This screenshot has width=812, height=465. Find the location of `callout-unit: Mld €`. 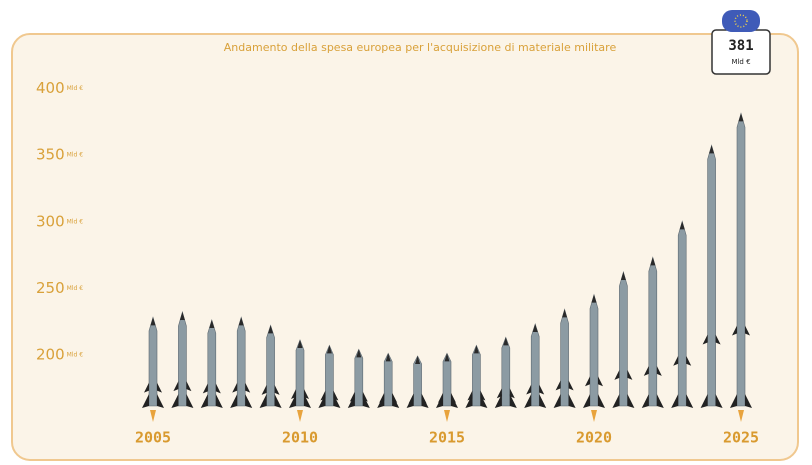

callout-unit: Mld € is located at coordinates (740, 62).